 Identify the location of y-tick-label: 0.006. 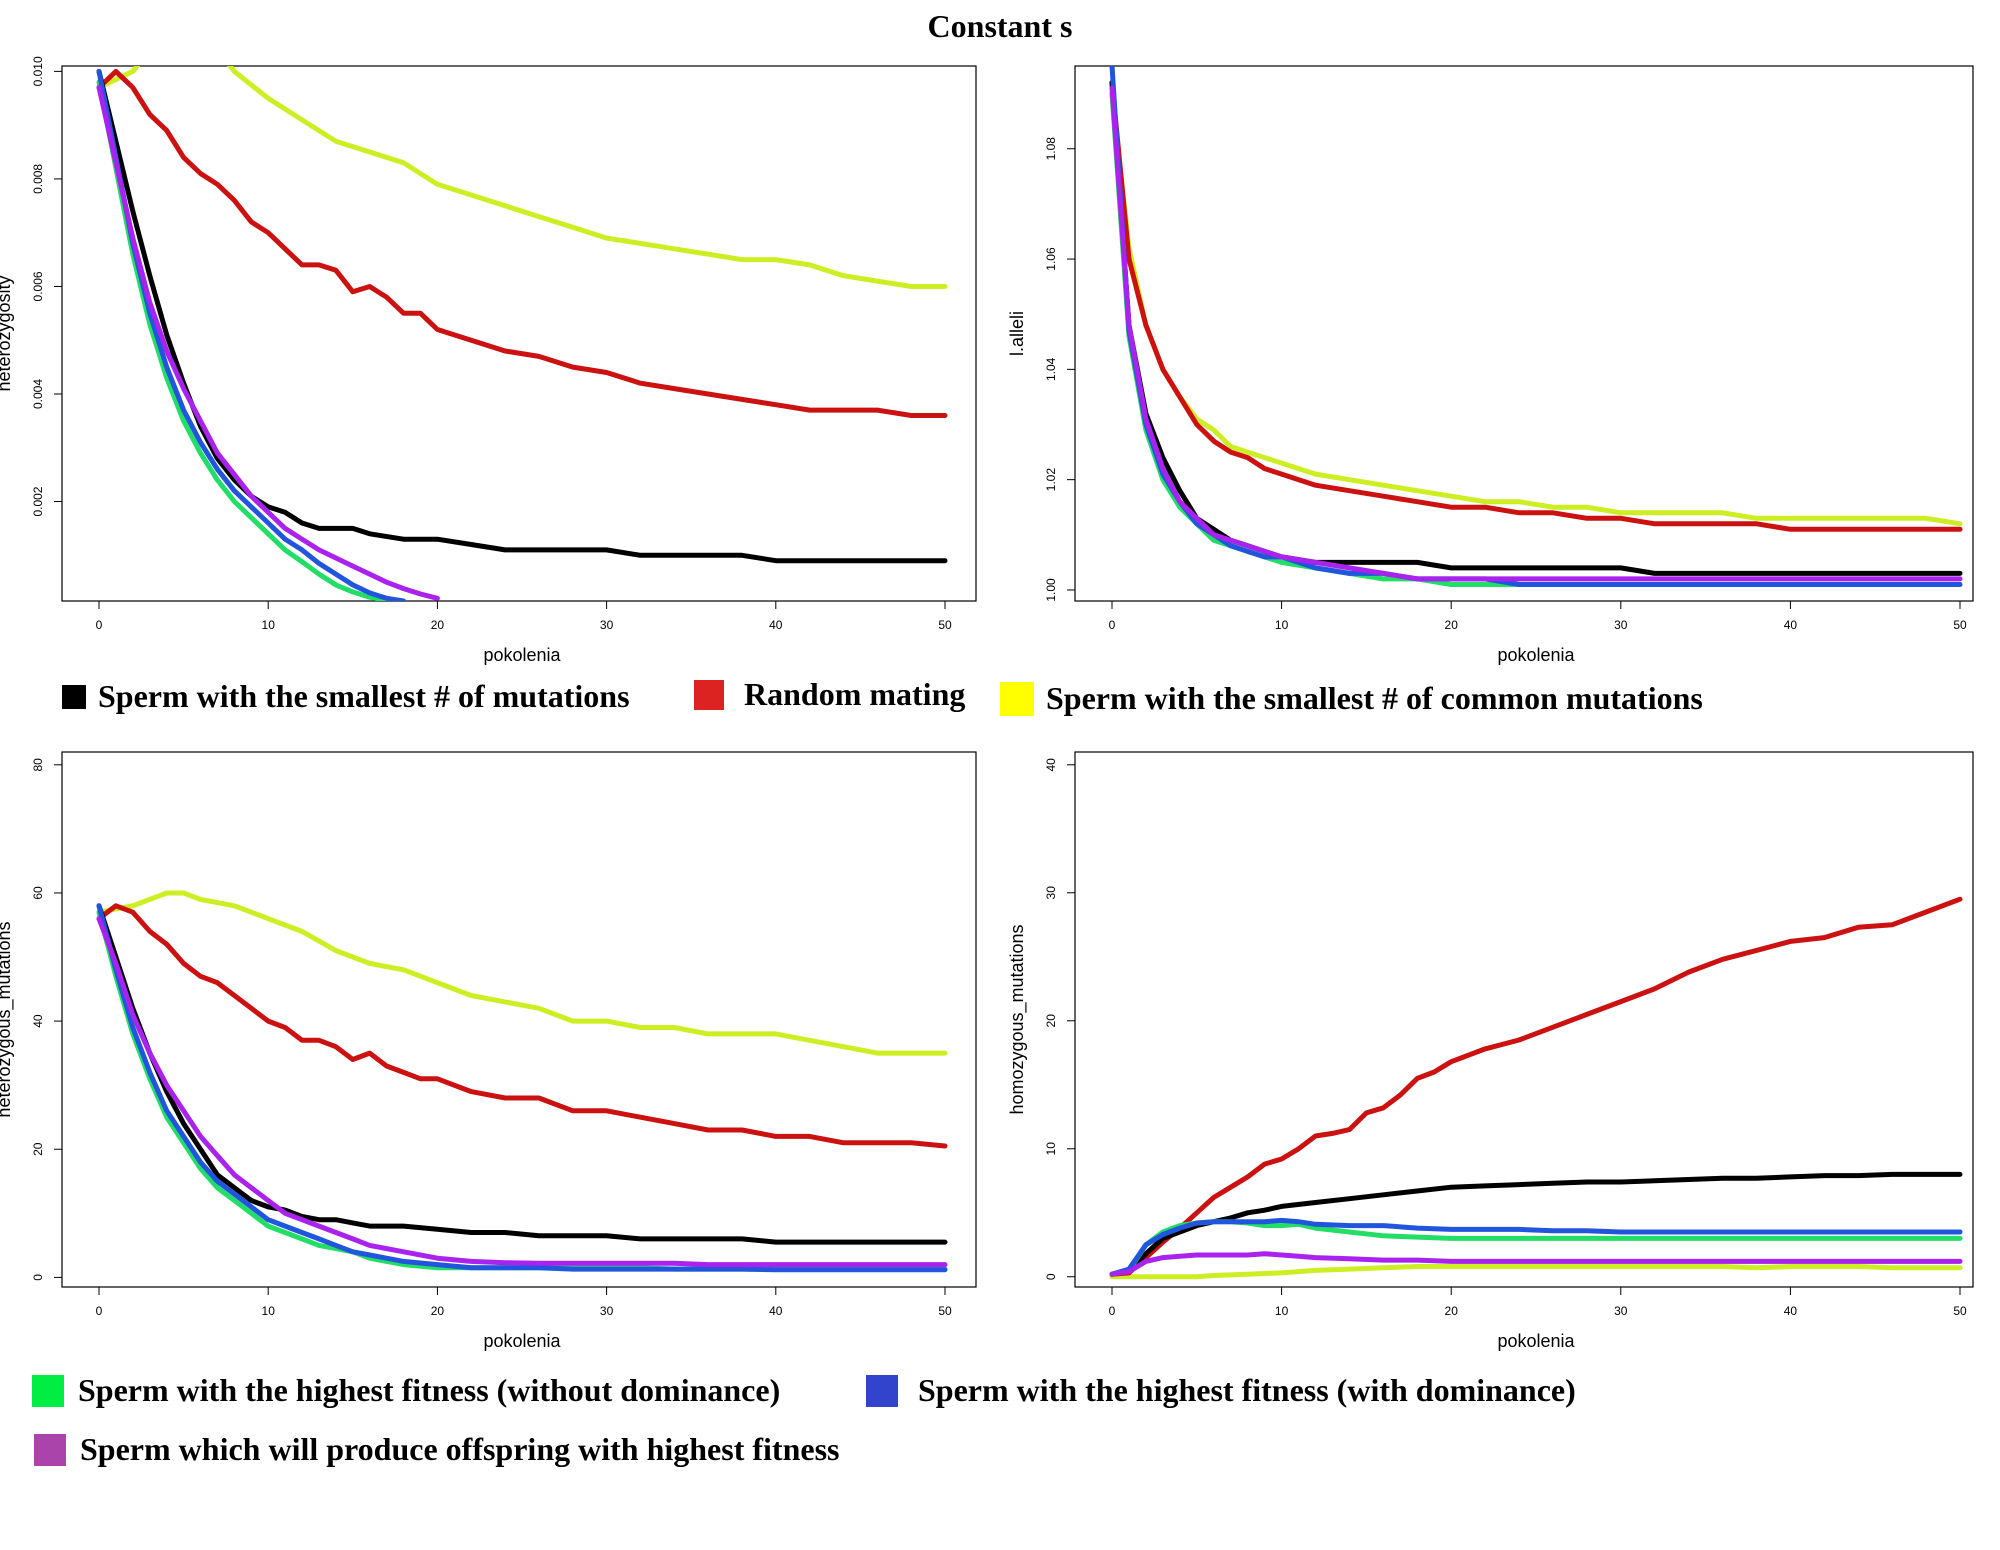
(38, 286).